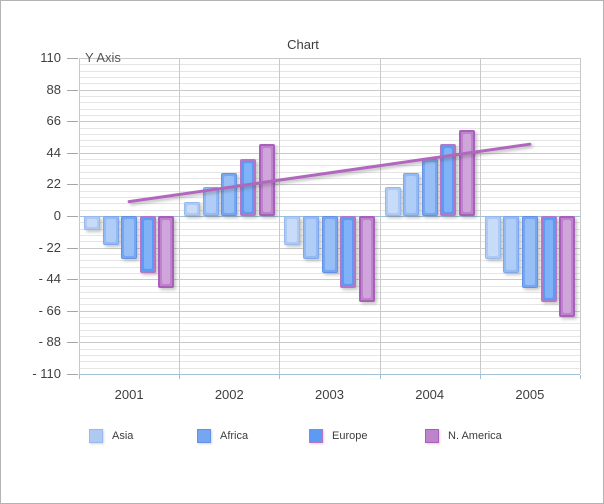 The width and height of the screenshot is (604, 504). I want to click on bar-series2-2004, so click(411, 194).